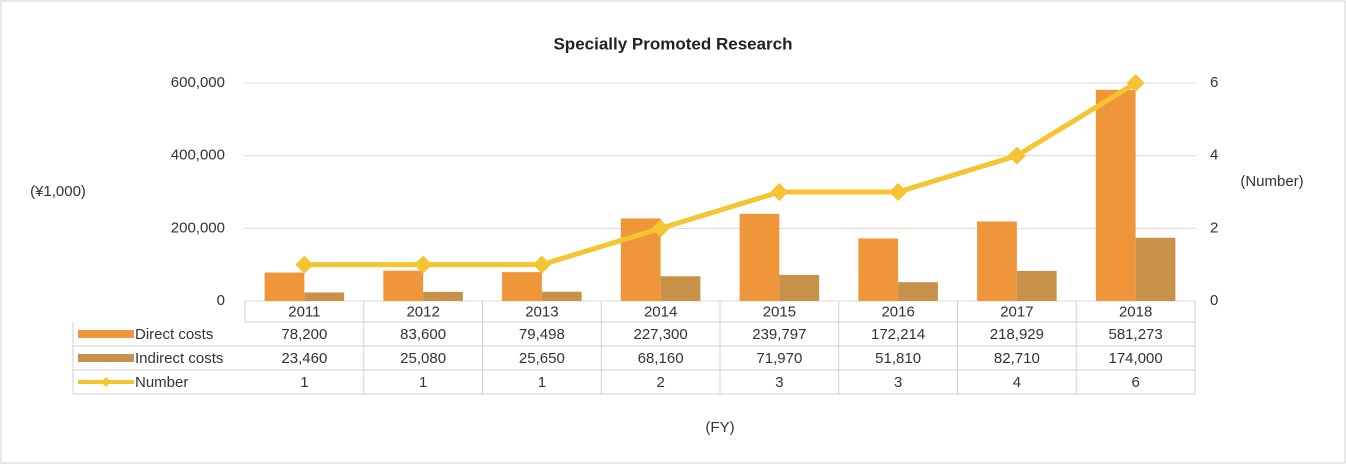 The width and height of the screenshot is (1346, 464). I want to click on table-value: 71,970, so click(779, 358).